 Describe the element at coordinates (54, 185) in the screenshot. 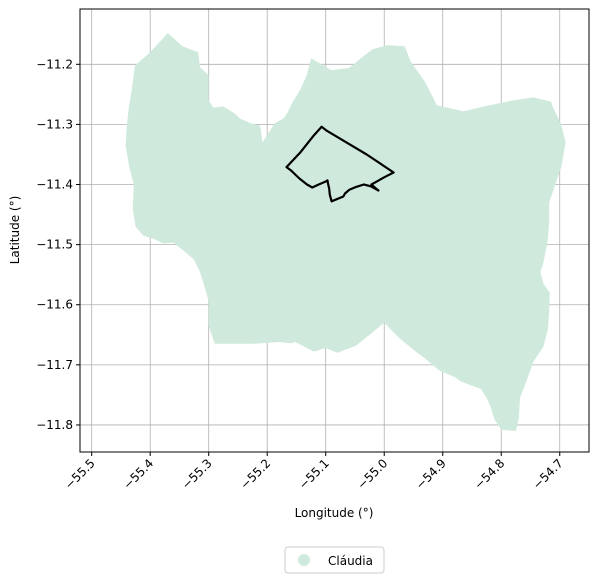

I see `y-tick-label: −11.4` at that location.